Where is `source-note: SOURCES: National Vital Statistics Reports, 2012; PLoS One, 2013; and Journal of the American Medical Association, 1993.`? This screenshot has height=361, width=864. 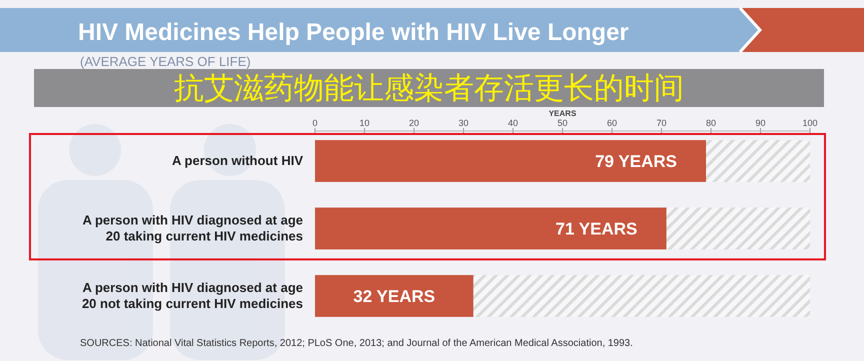
source-note: SOURCES: National Vital Statistics Reports, 2012; PLoS One, 2013; and Journal of the American Medical Association, 1993. is located at coordinates (356, 343).